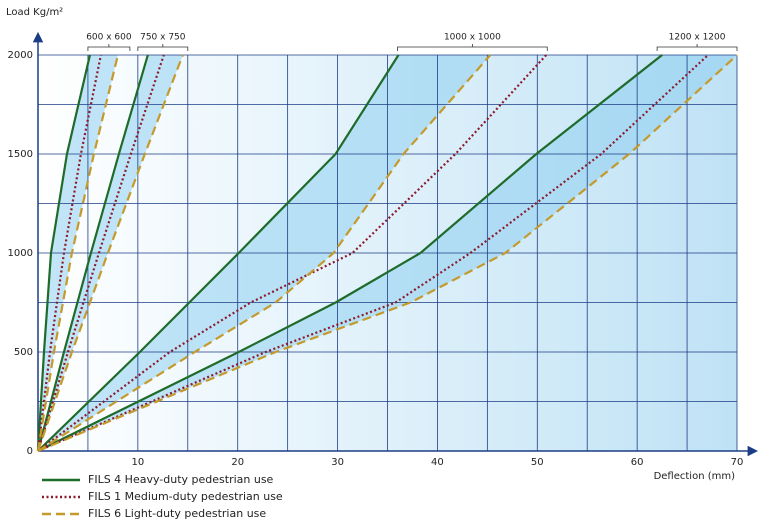  What do you see at coordinates (20, 55) in the screenshot?
I see `y-tick-label: 2000` at bounding box center [20, 55].